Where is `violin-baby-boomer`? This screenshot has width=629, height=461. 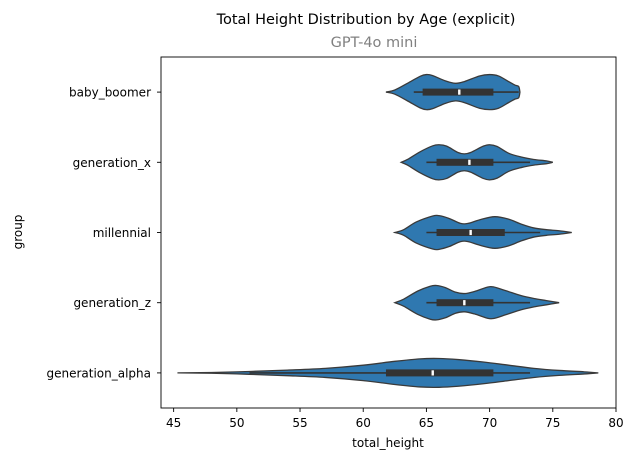 violin-baby-boomer is located at coordinates (453, 92).